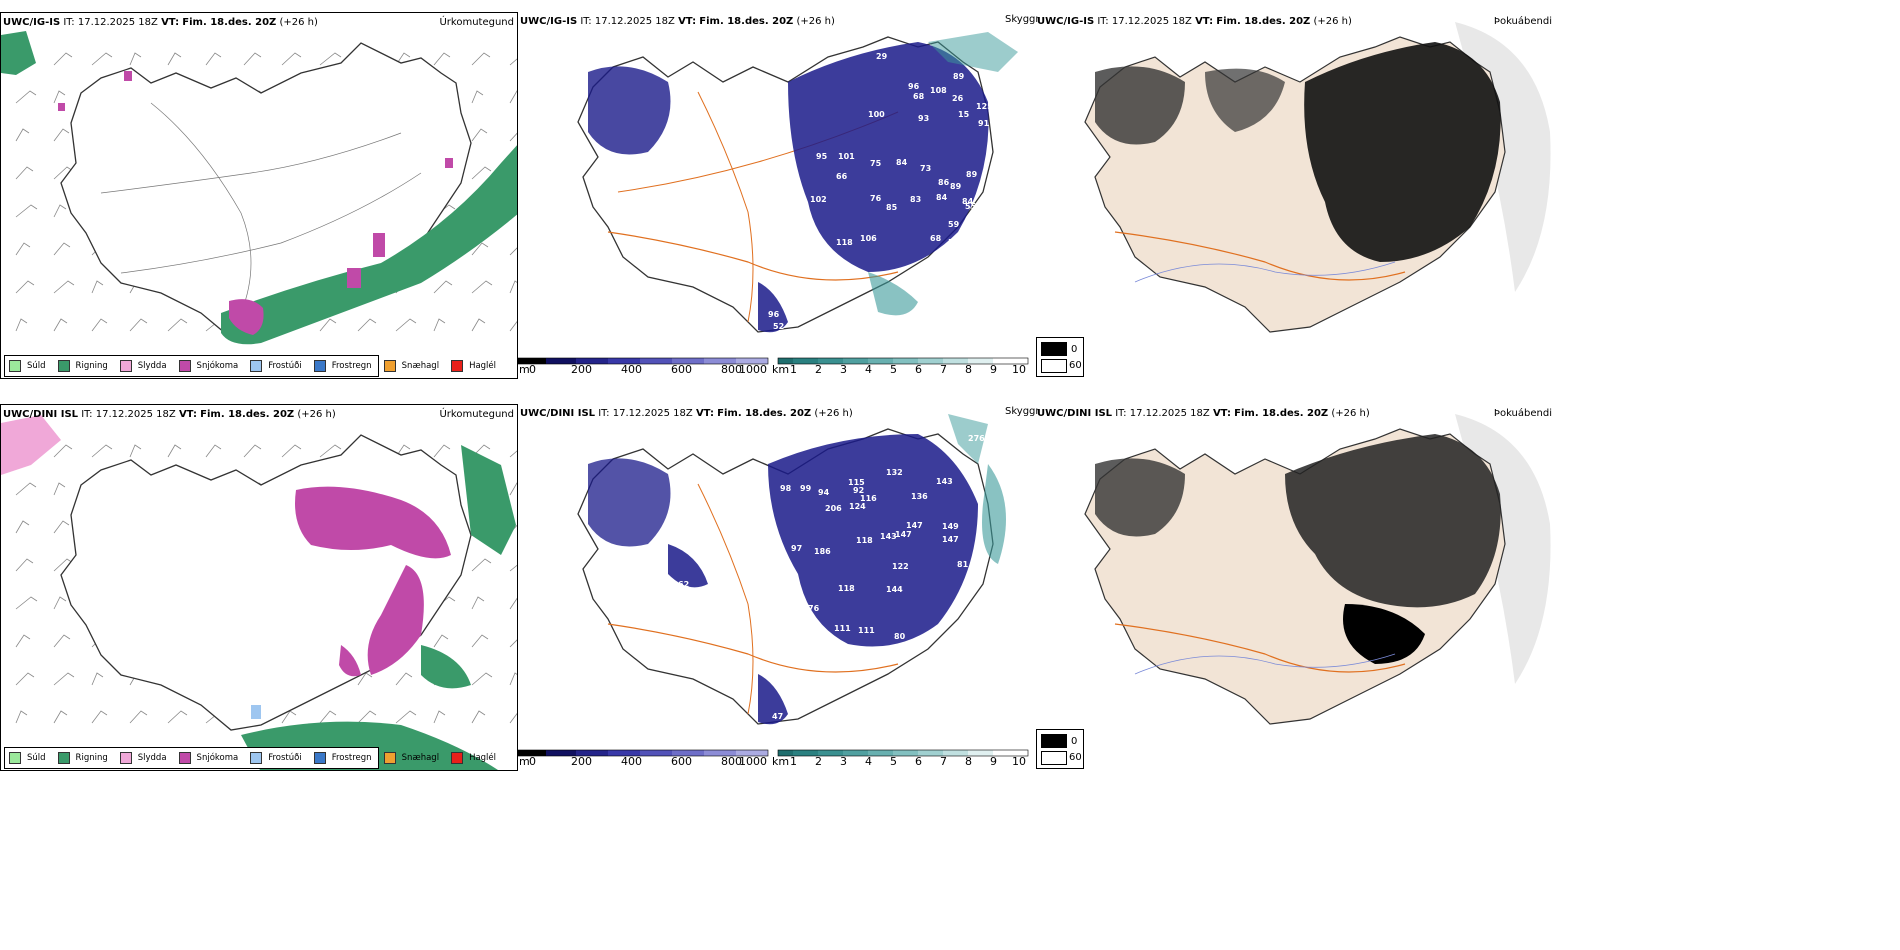  Describe the element at coordinates (900, 566) in the screenshot. I see `visibility-label: 122` at that location.